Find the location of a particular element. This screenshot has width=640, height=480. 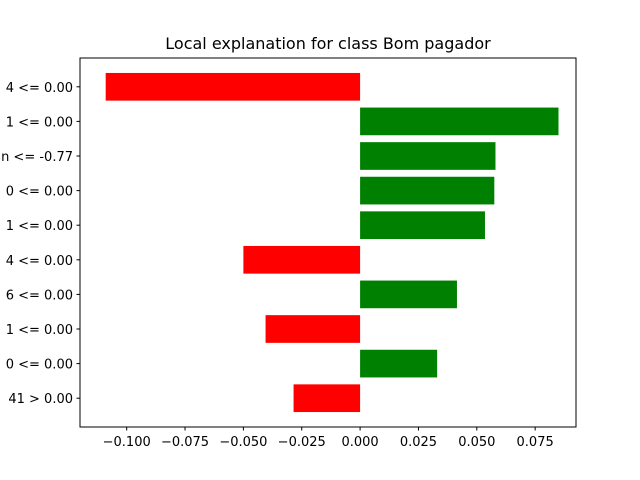

y-tick-label: 41 > 0.00 is located at coordinates (40, 399).